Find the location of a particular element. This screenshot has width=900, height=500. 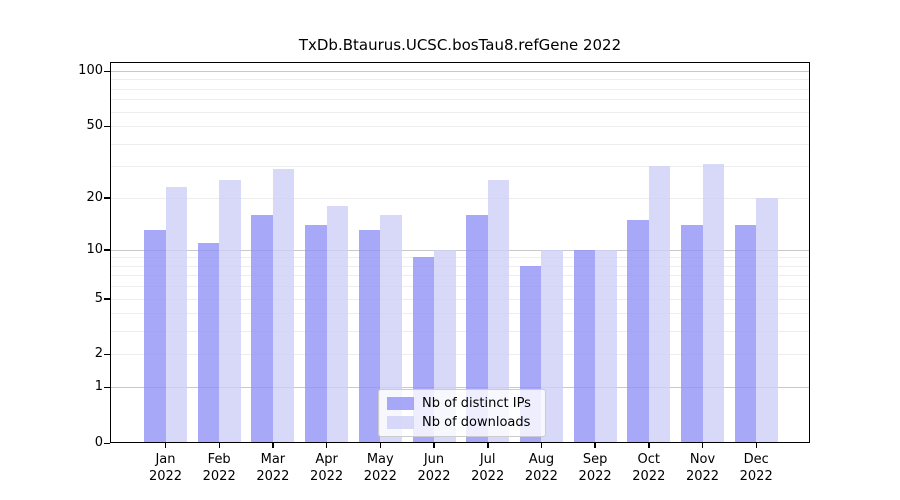

month-label: Jan is located at coordinates (165, 459).